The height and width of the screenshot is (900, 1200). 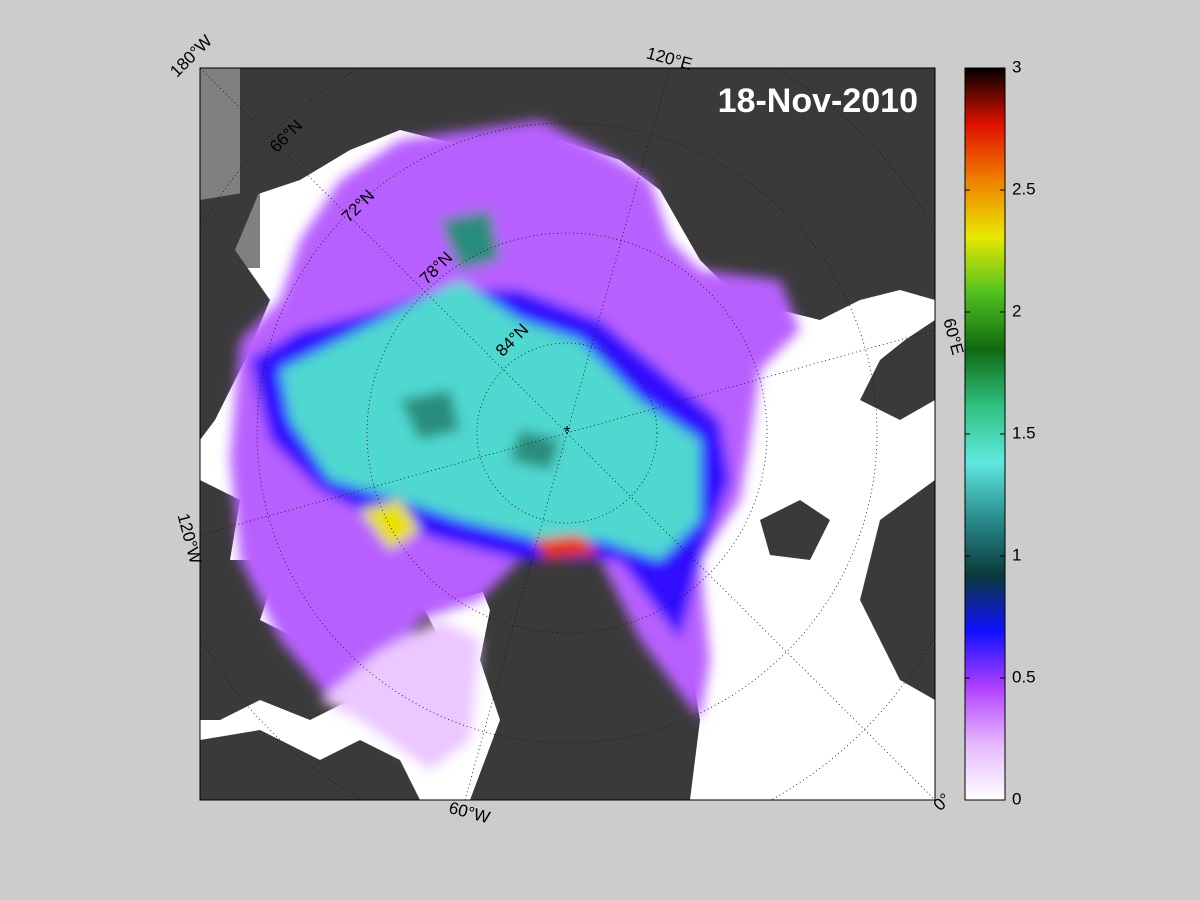 I want to click on pole-marker: *, so click(x=567, y=431).